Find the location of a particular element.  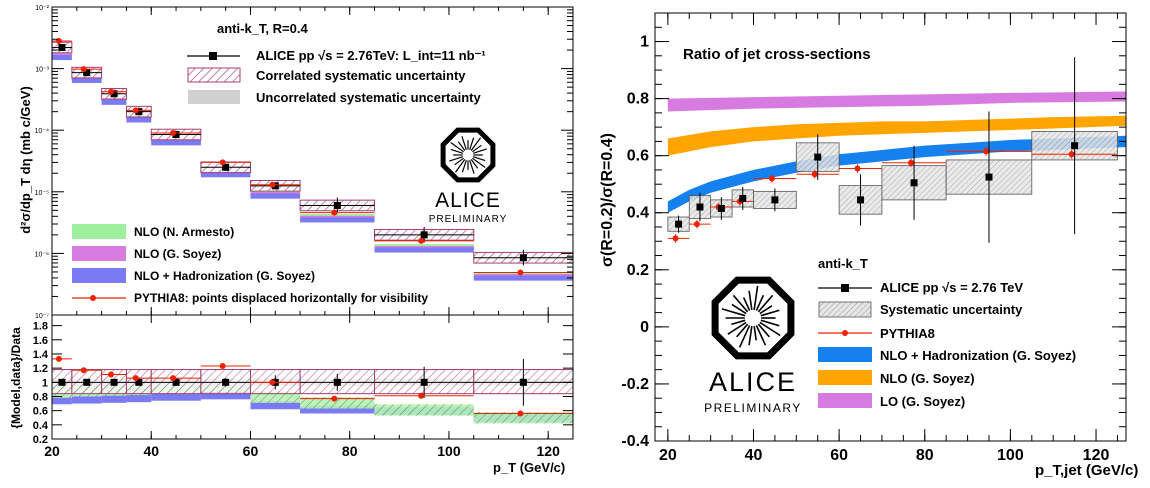

legend-nlo-had-label: NLO + Hadronization (G. Soyez) is located at coordinates (224, 276).